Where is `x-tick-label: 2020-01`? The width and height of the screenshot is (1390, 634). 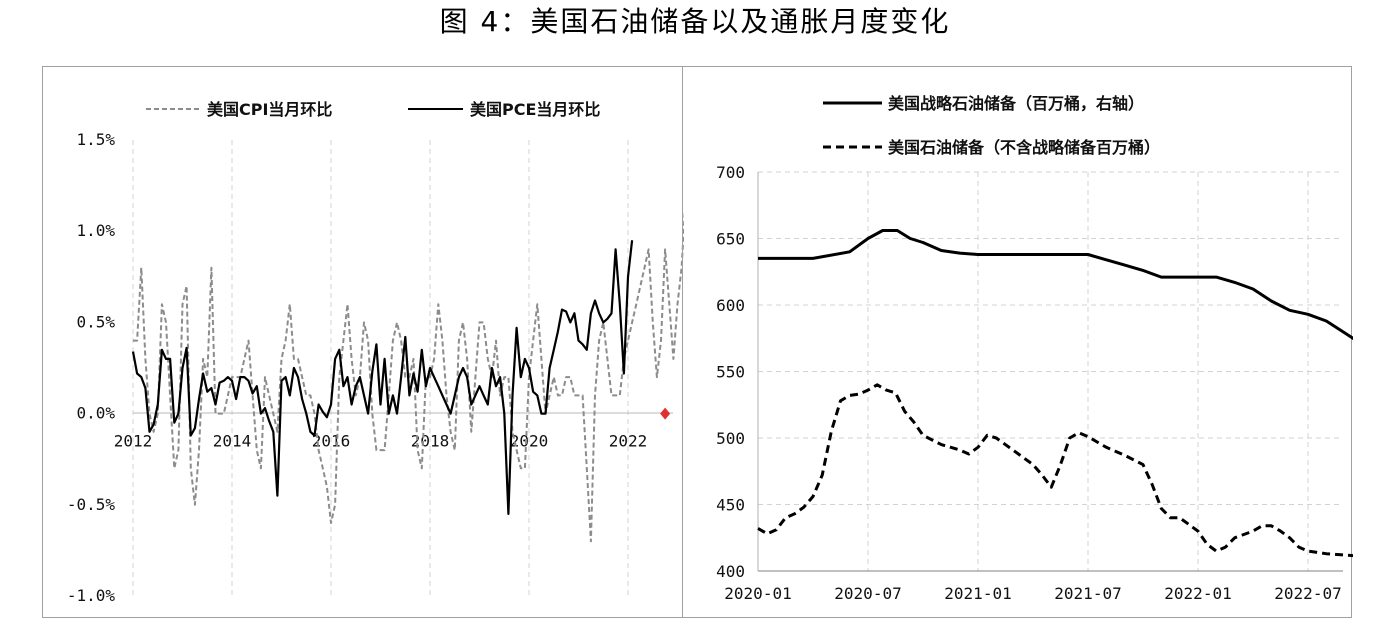
x-tick-label: 2020-01 is located at coordinates (757, 593).